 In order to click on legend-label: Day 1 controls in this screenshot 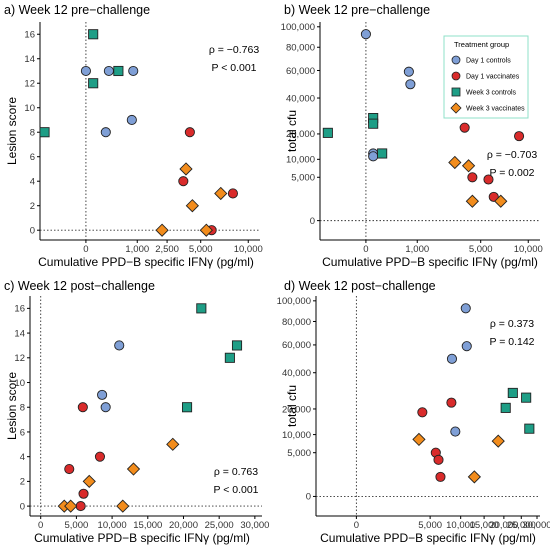, I will do `click(488, 61)`.